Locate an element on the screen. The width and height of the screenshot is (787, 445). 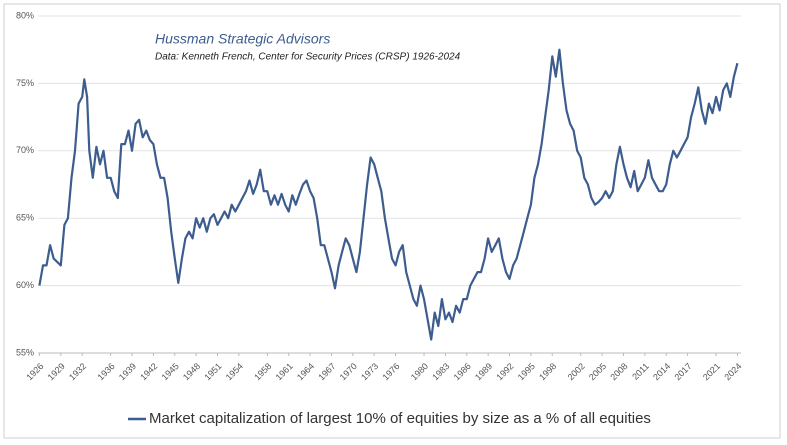
x-tick-label: 2008 is located at coordinates (618, 371).